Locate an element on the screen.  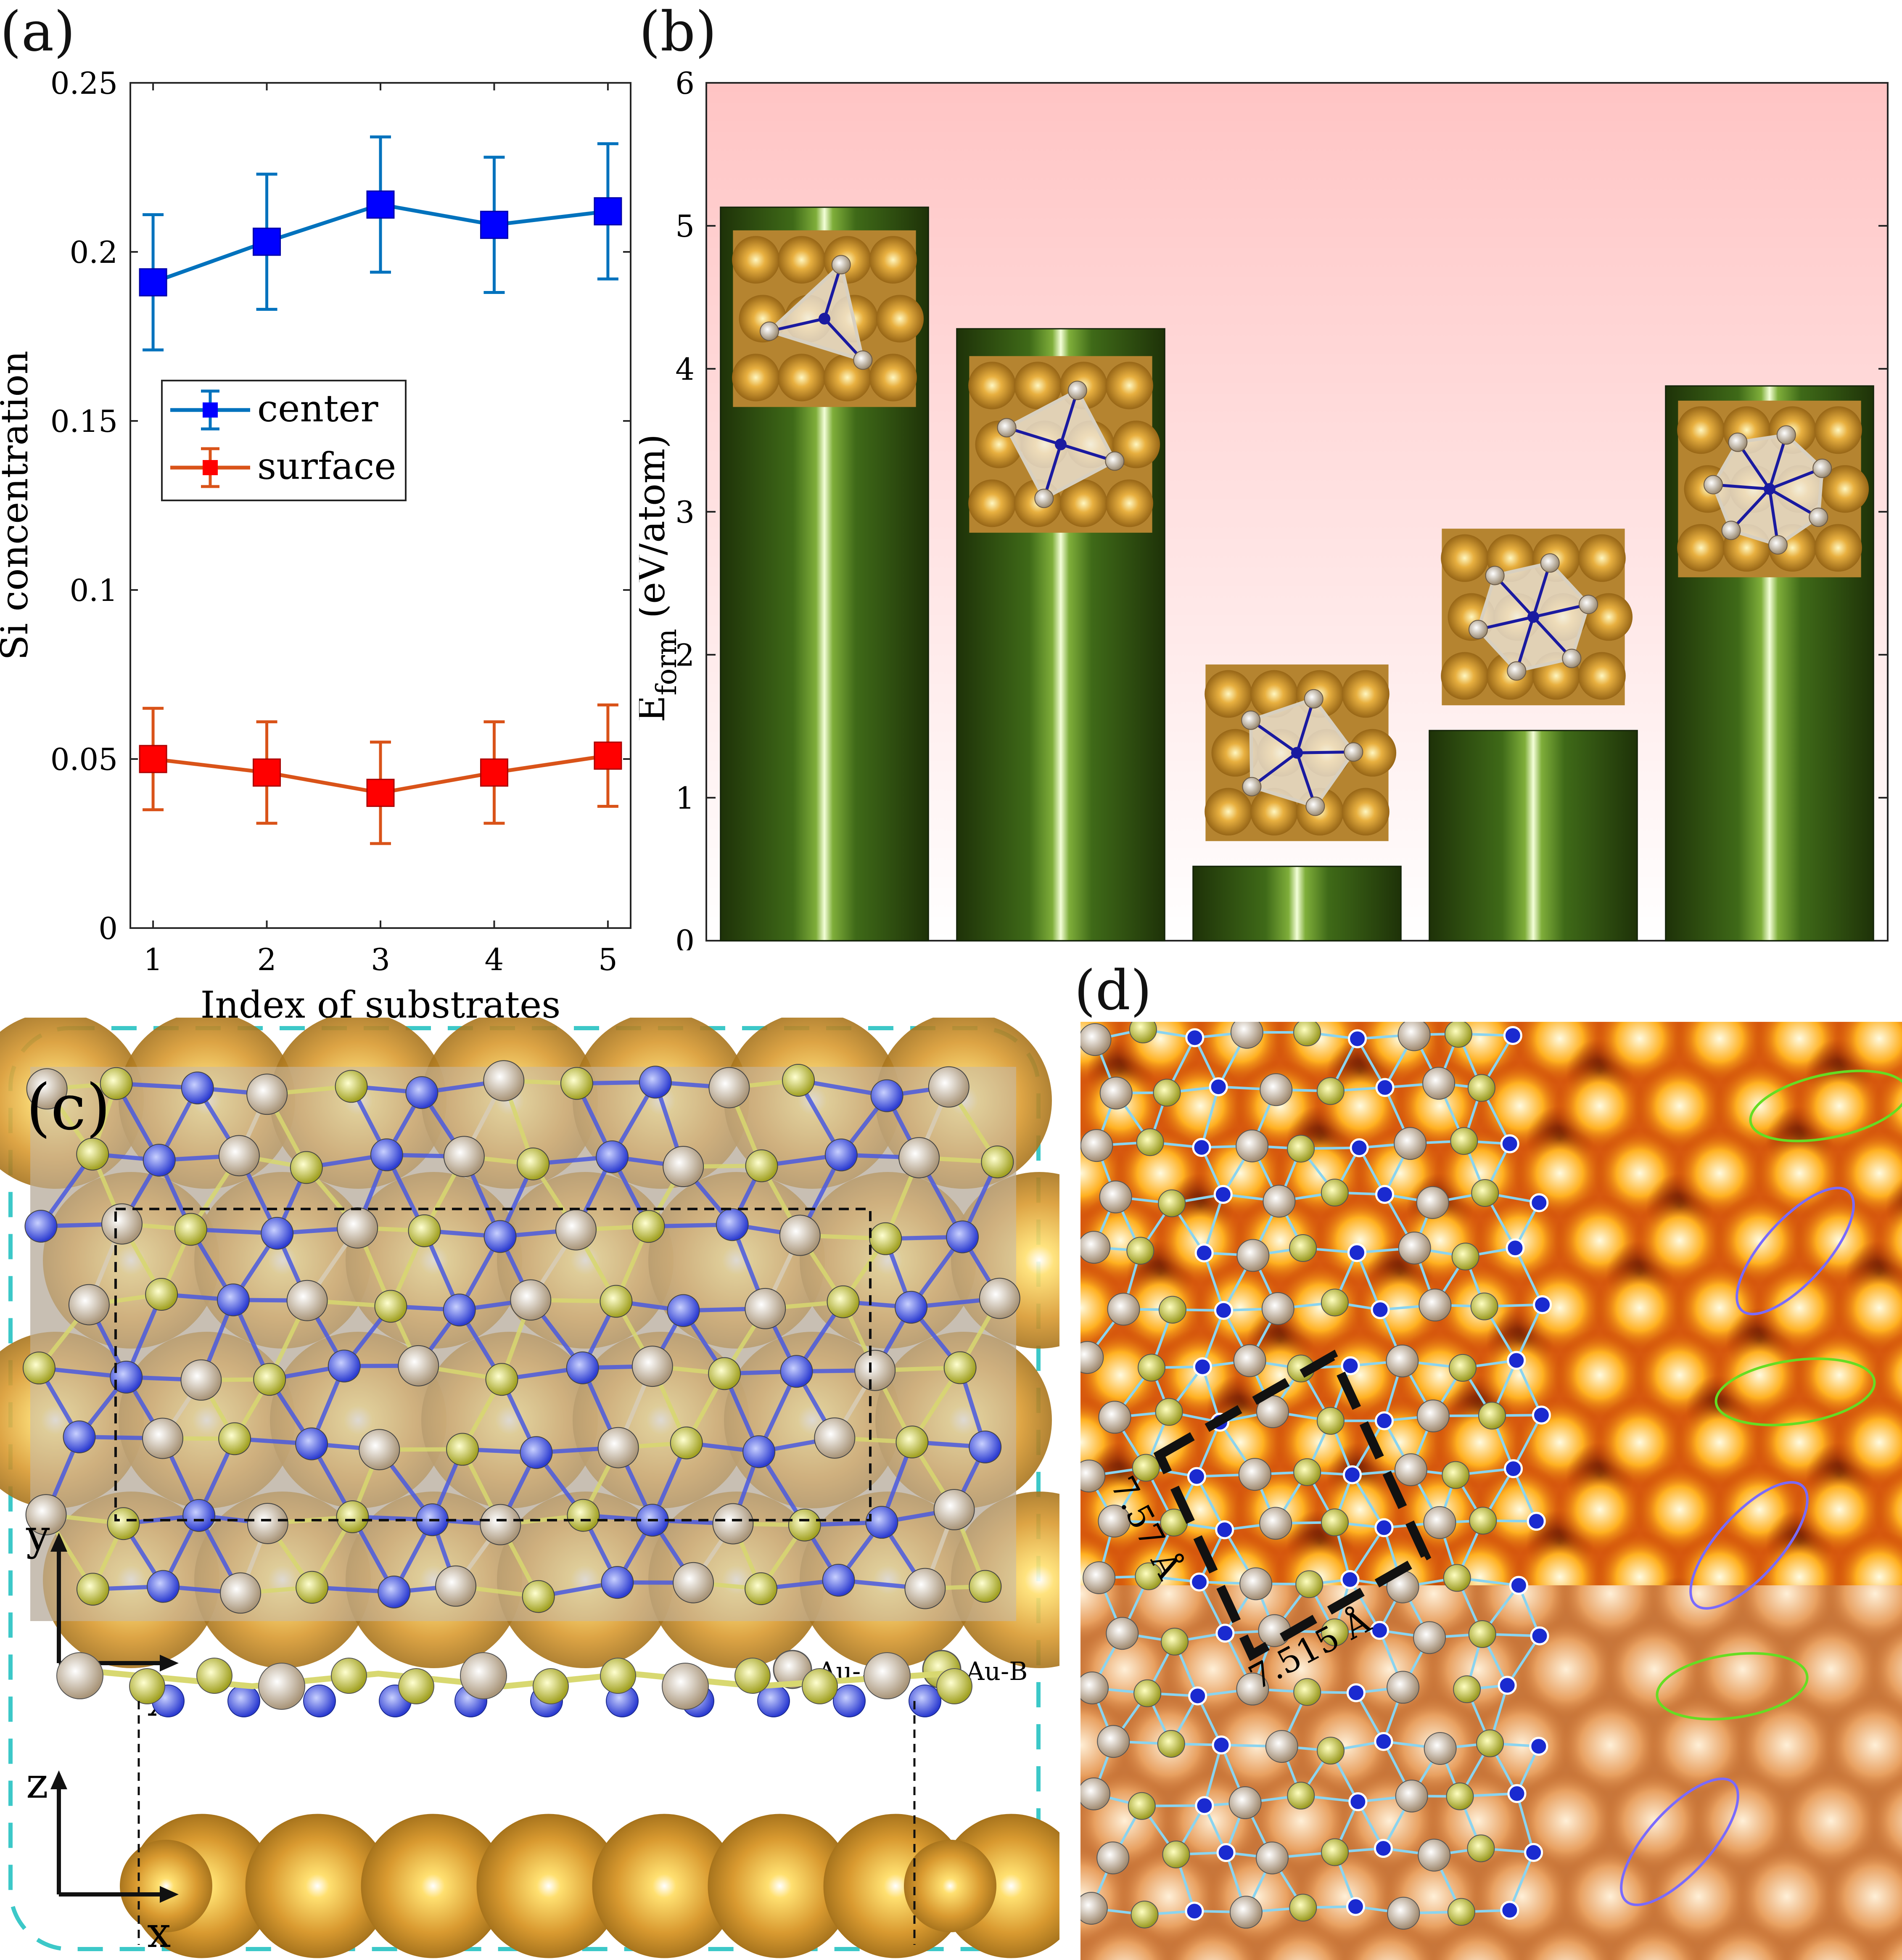
a-point-center is located at coordinates (494, 225).